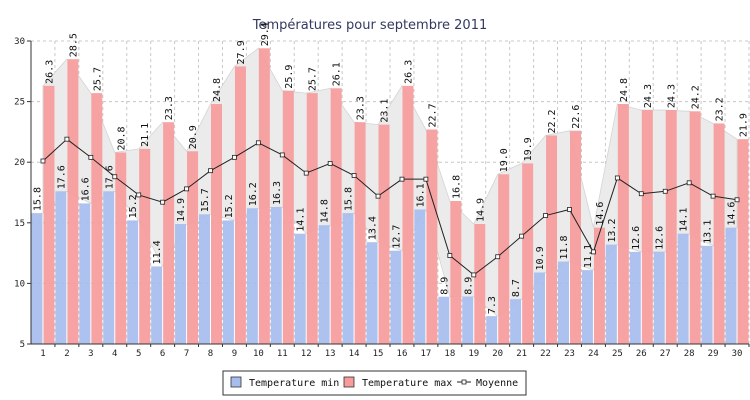 The width and height of the screenshot is (750, 400). Describe the element at coordinates (369, 25) in the screenshot. I see `chart-title: Températures pour septembre 2011` at that location.